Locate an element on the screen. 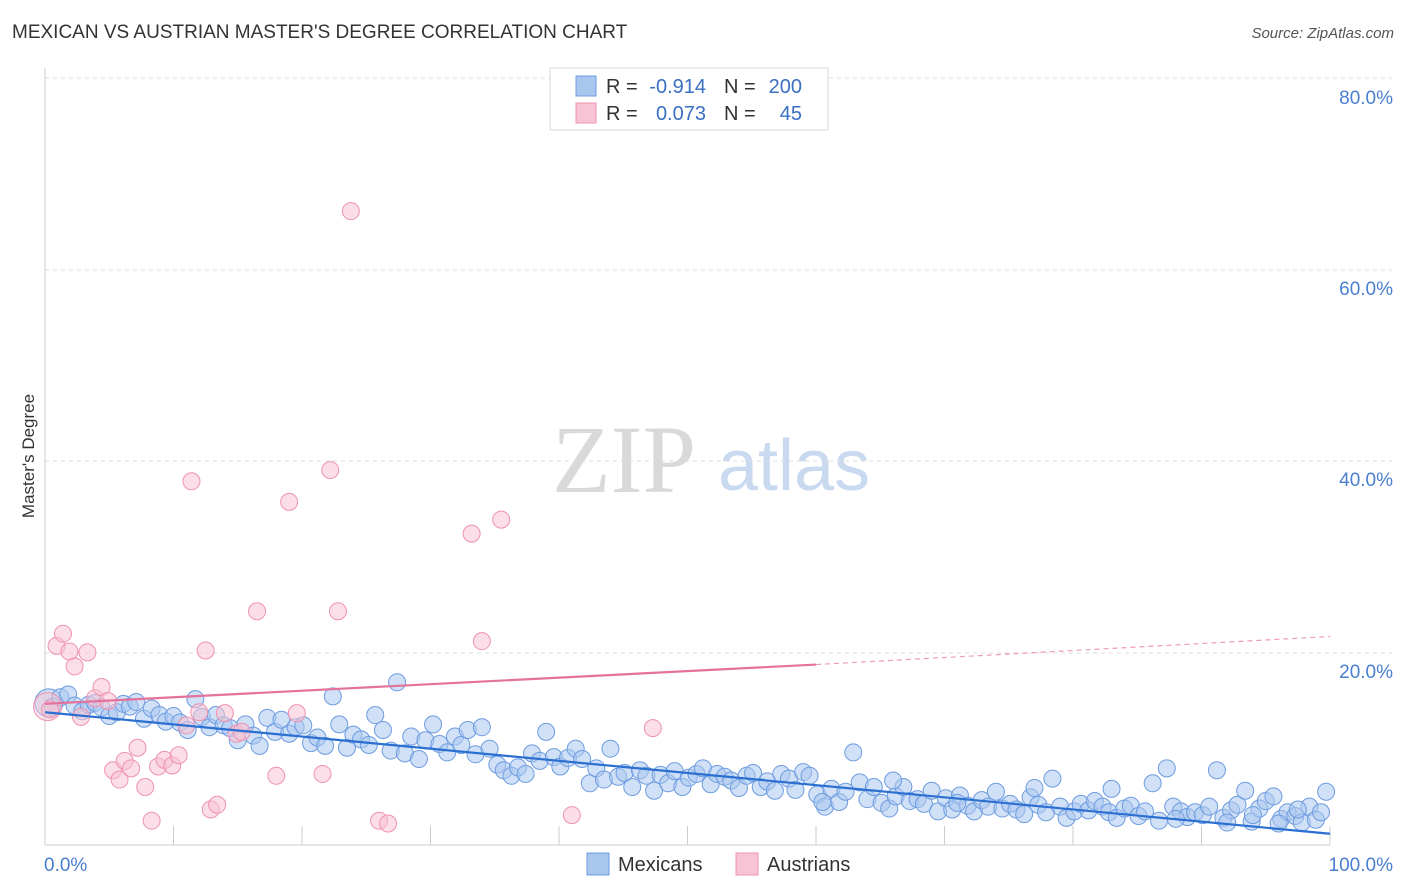 This screenshot has width=1406, height=892. mexicans-trend-line is located at coordinates (687, 773).